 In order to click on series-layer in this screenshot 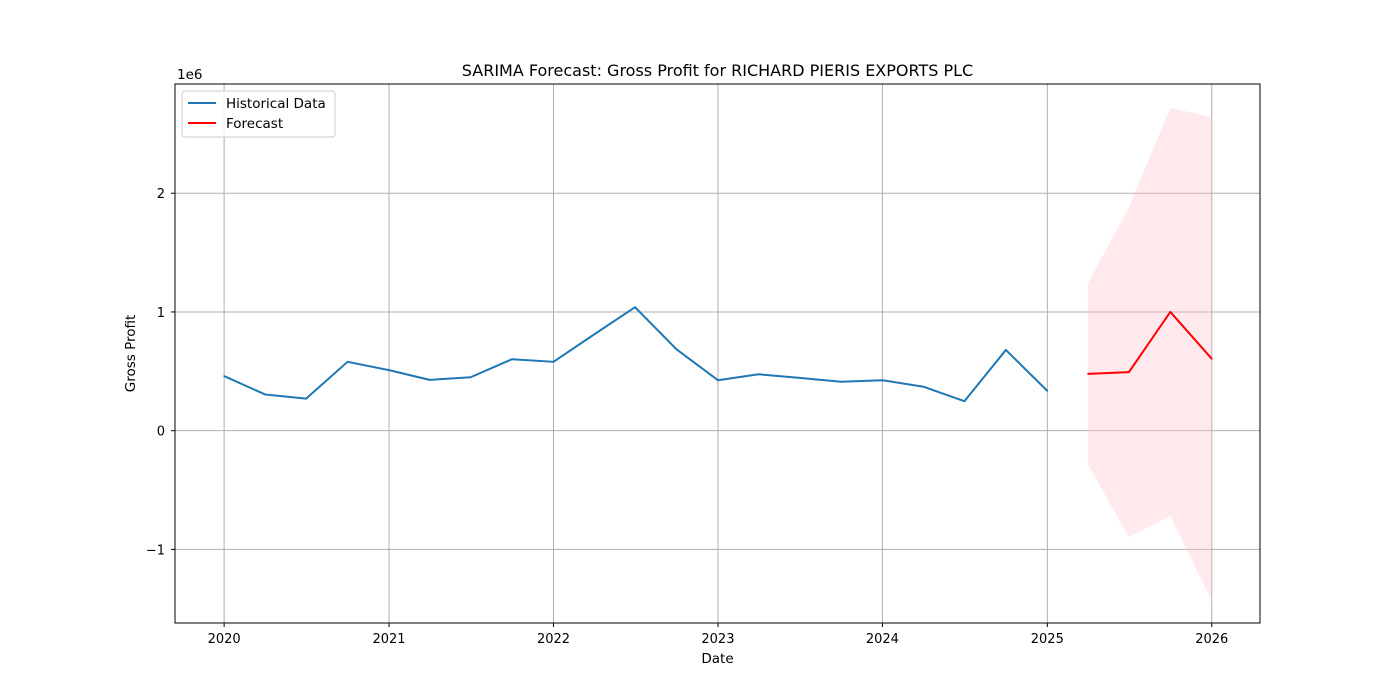, I will do `click(718, 354)`.